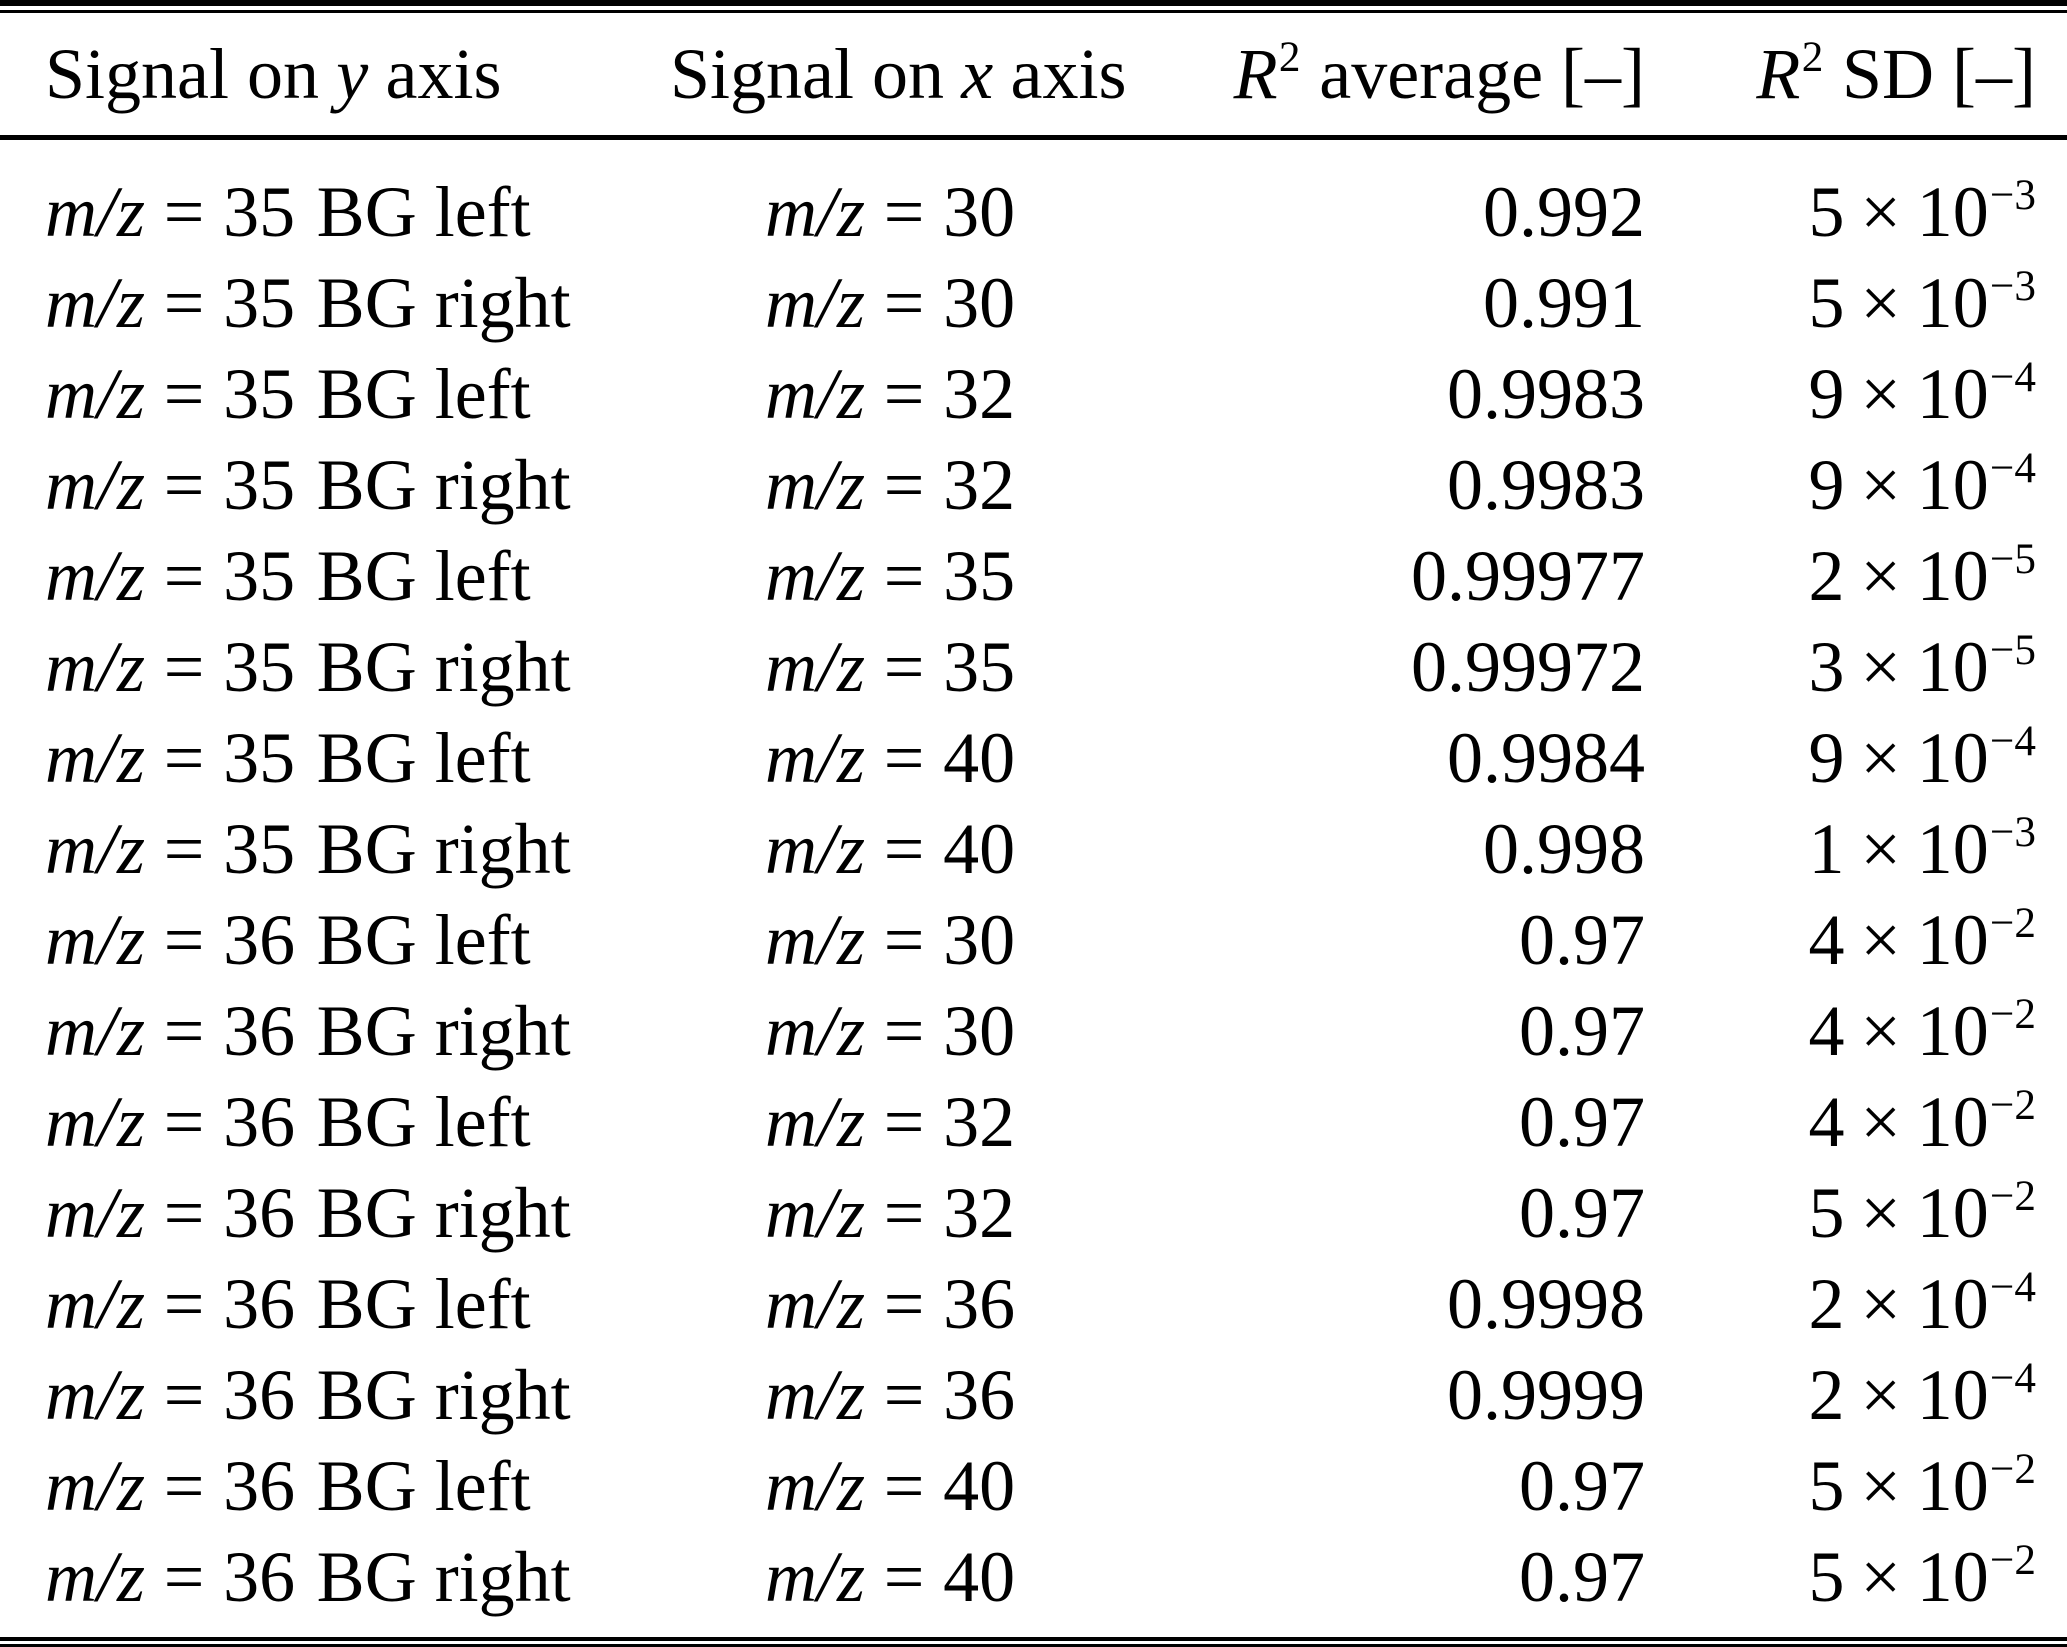 The height and width of the screenshot is (1647, 2067). I want to click on r2-average-cell: 0.9984, so click(1392, 758).